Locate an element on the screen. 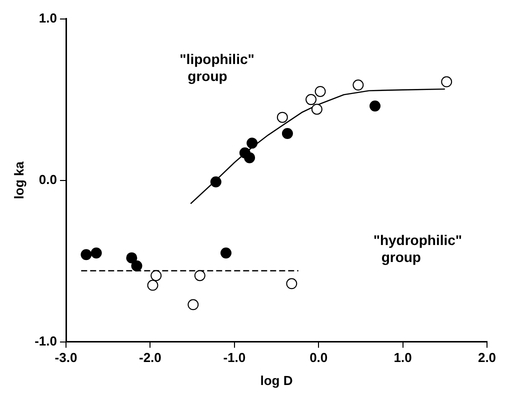 The image size is (513, 401). annotation: "hydrophilic" group is located at coordinates (417, 248).